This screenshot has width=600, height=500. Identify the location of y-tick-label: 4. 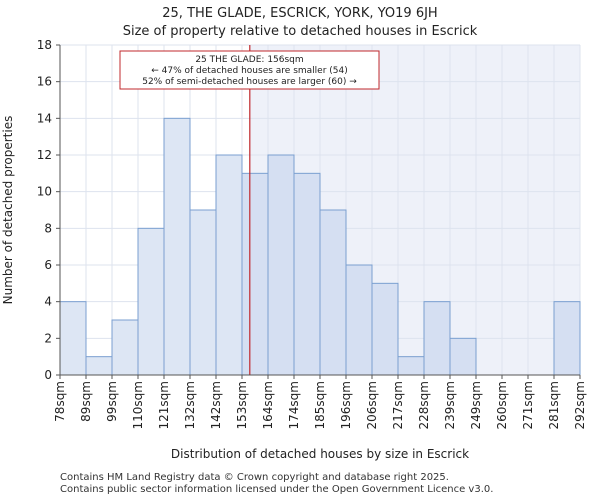
(48, 302).